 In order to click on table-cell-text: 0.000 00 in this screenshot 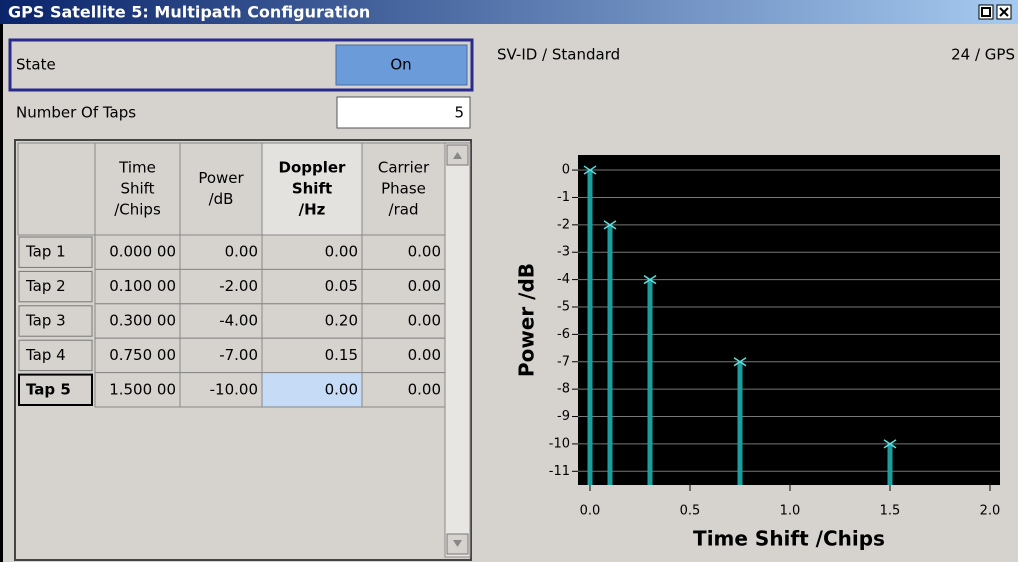, I will do `click(142, 252)`.